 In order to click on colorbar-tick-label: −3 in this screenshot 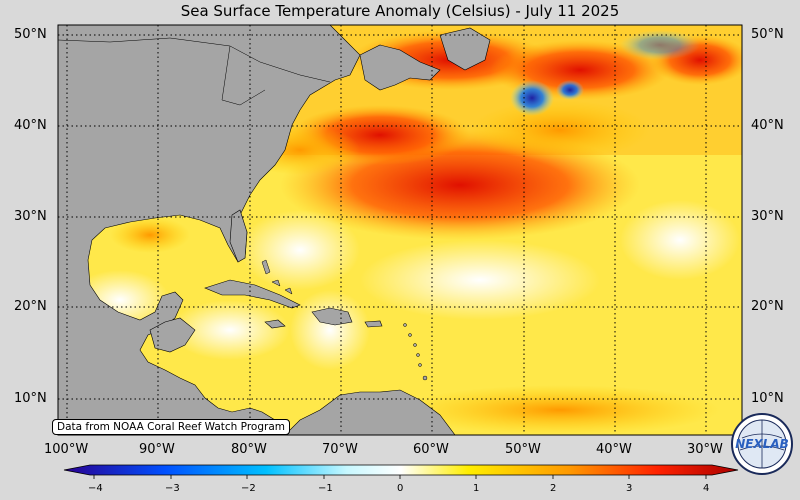, I will do `click(172, 488)`.